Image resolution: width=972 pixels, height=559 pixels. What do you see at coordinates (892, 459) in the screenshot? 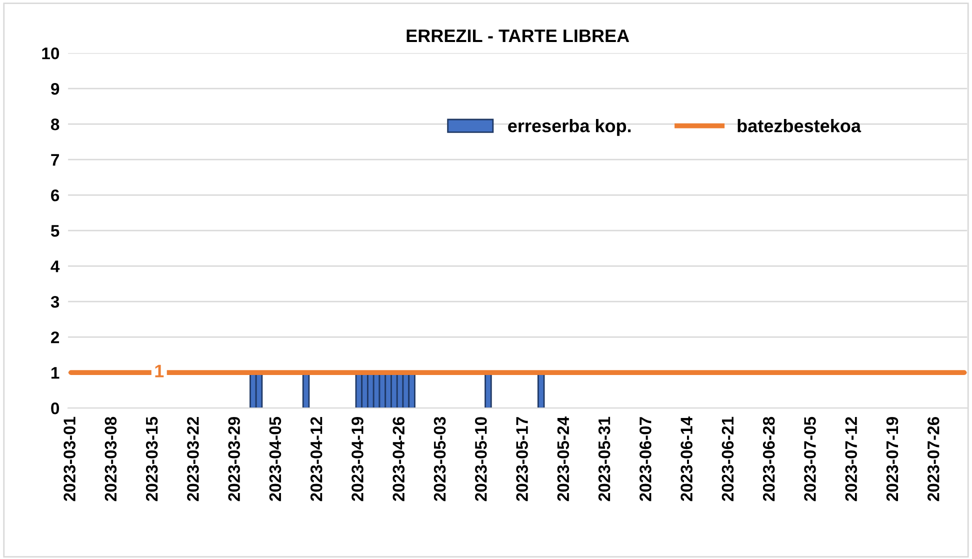
I see `x-tick-label: 2023-07-19` at bounding box center [892, 459].